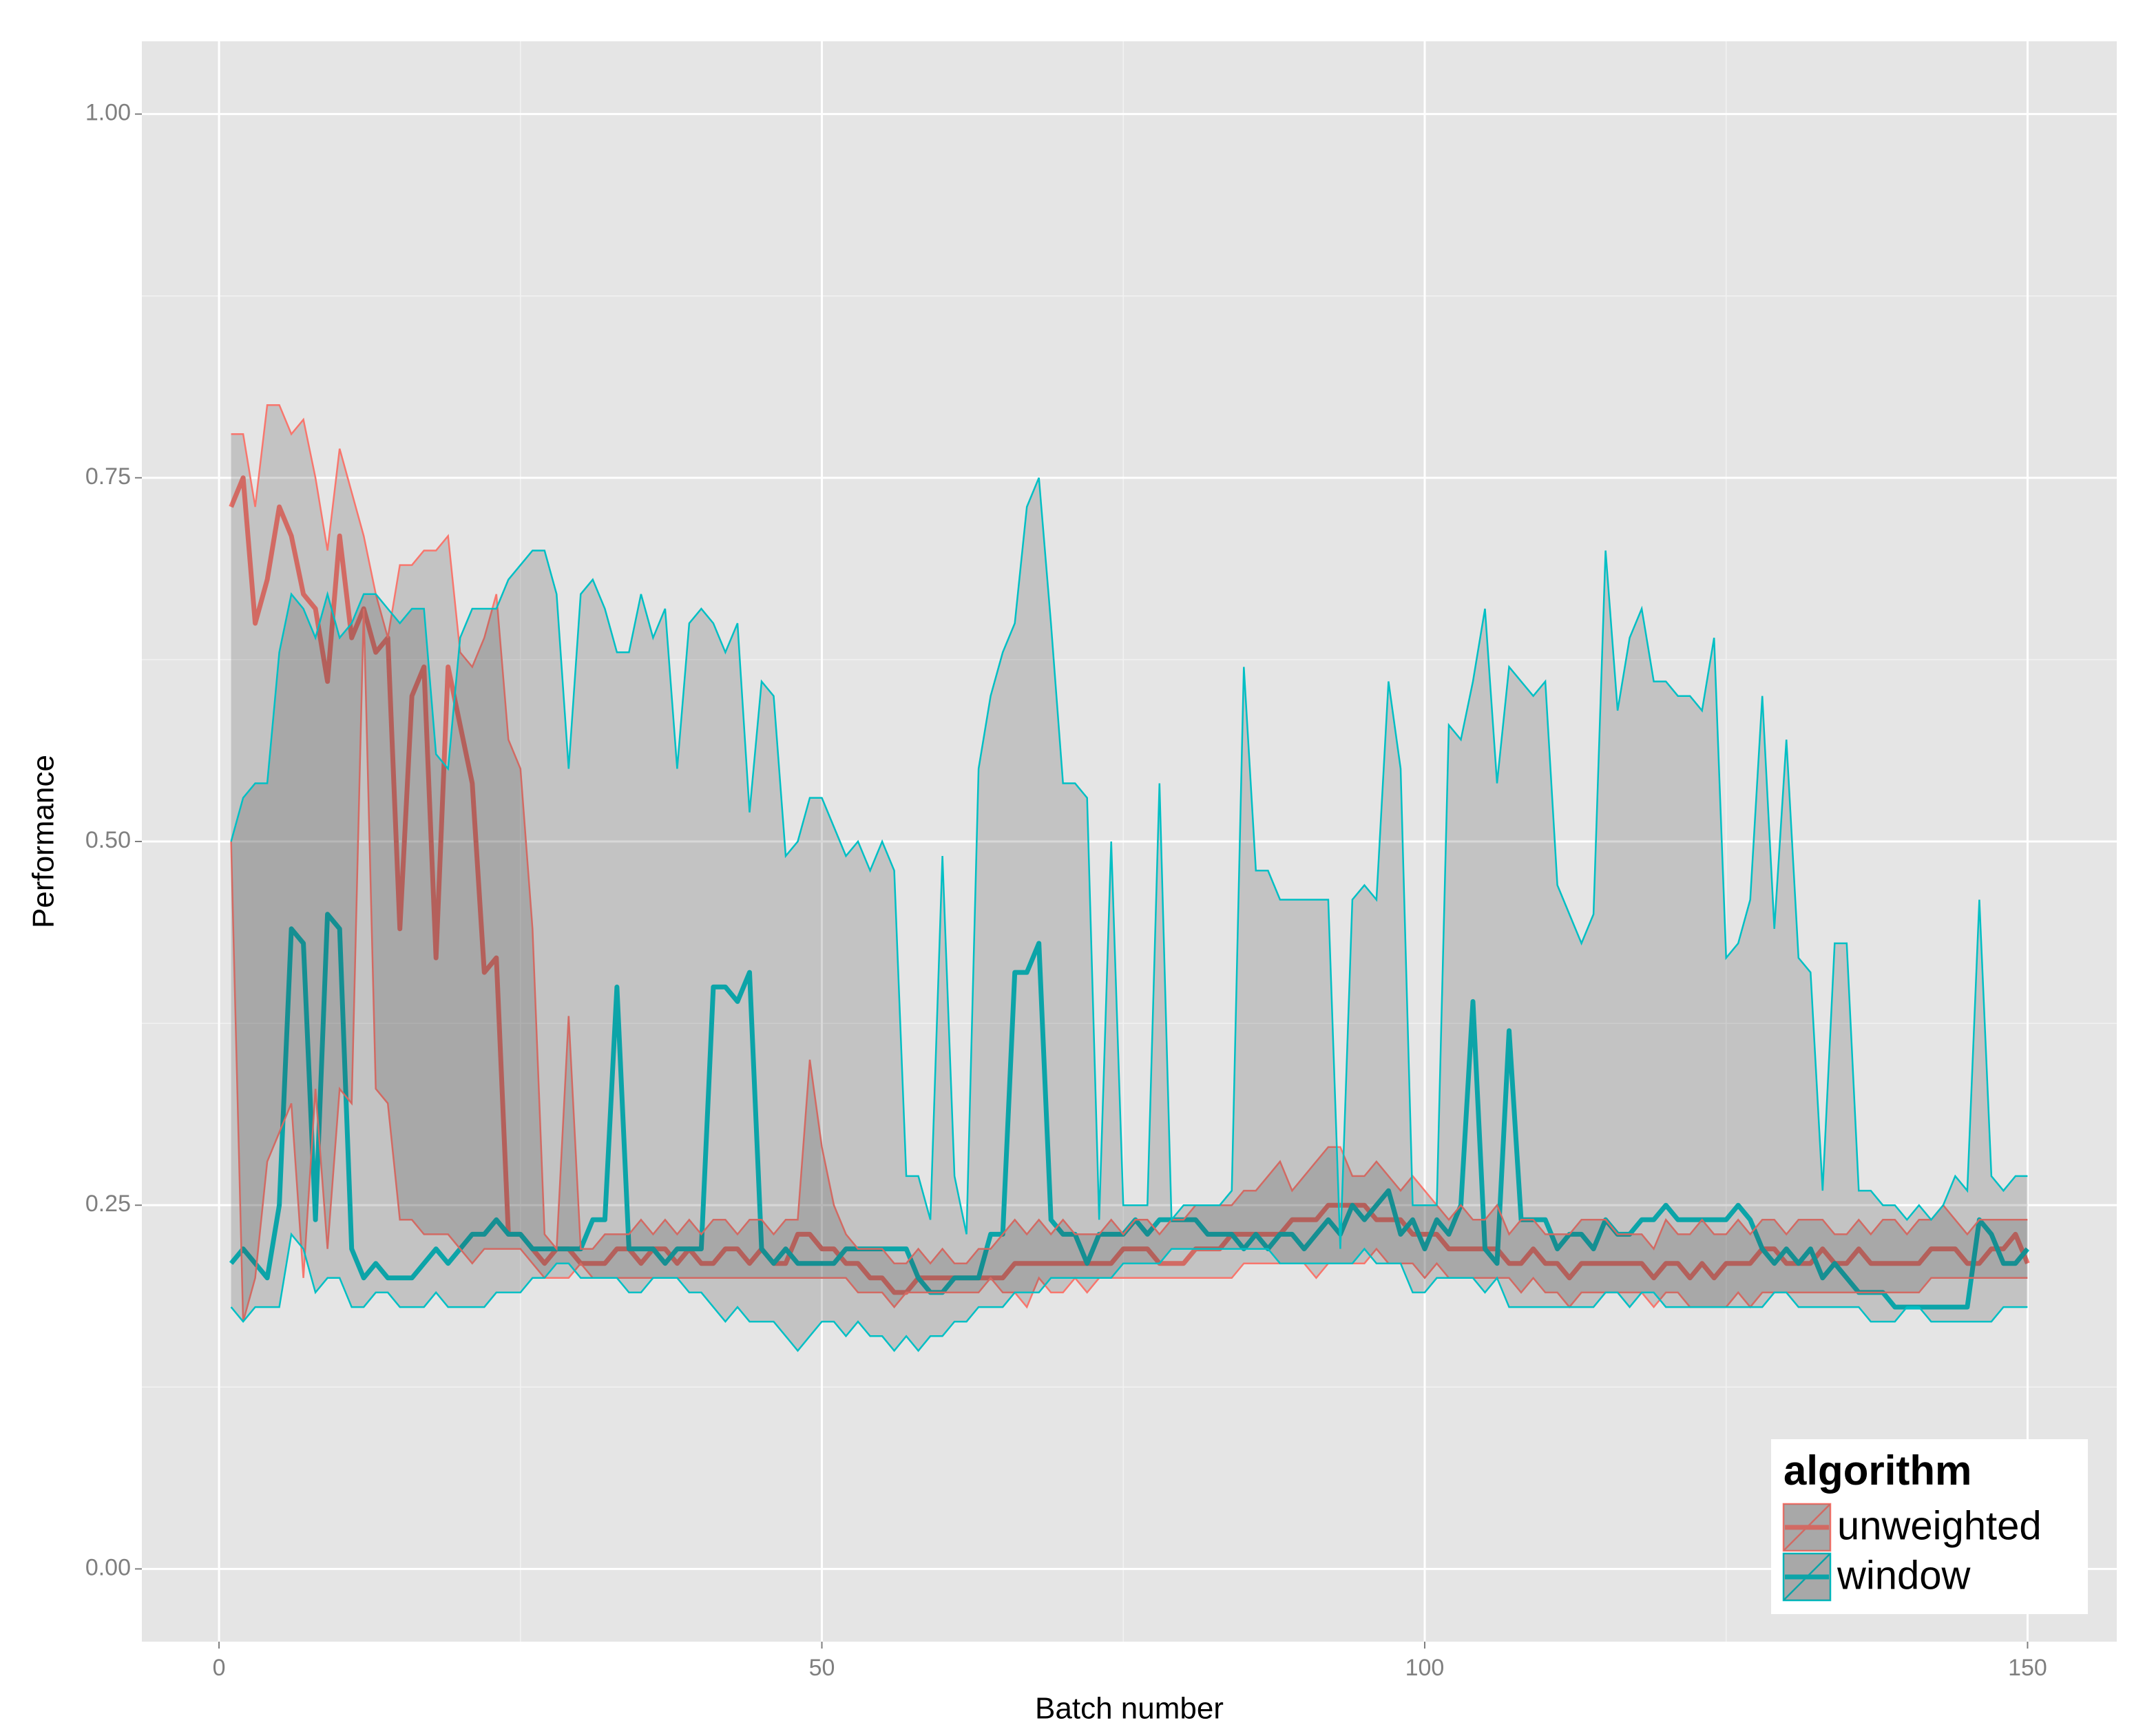 This screenshot has width=2134, height=1736. What do you see at coordinates (1425, 1668) in the screenshot?
I see `x-tick-label: 100` at bounding box center [1425, 1668].